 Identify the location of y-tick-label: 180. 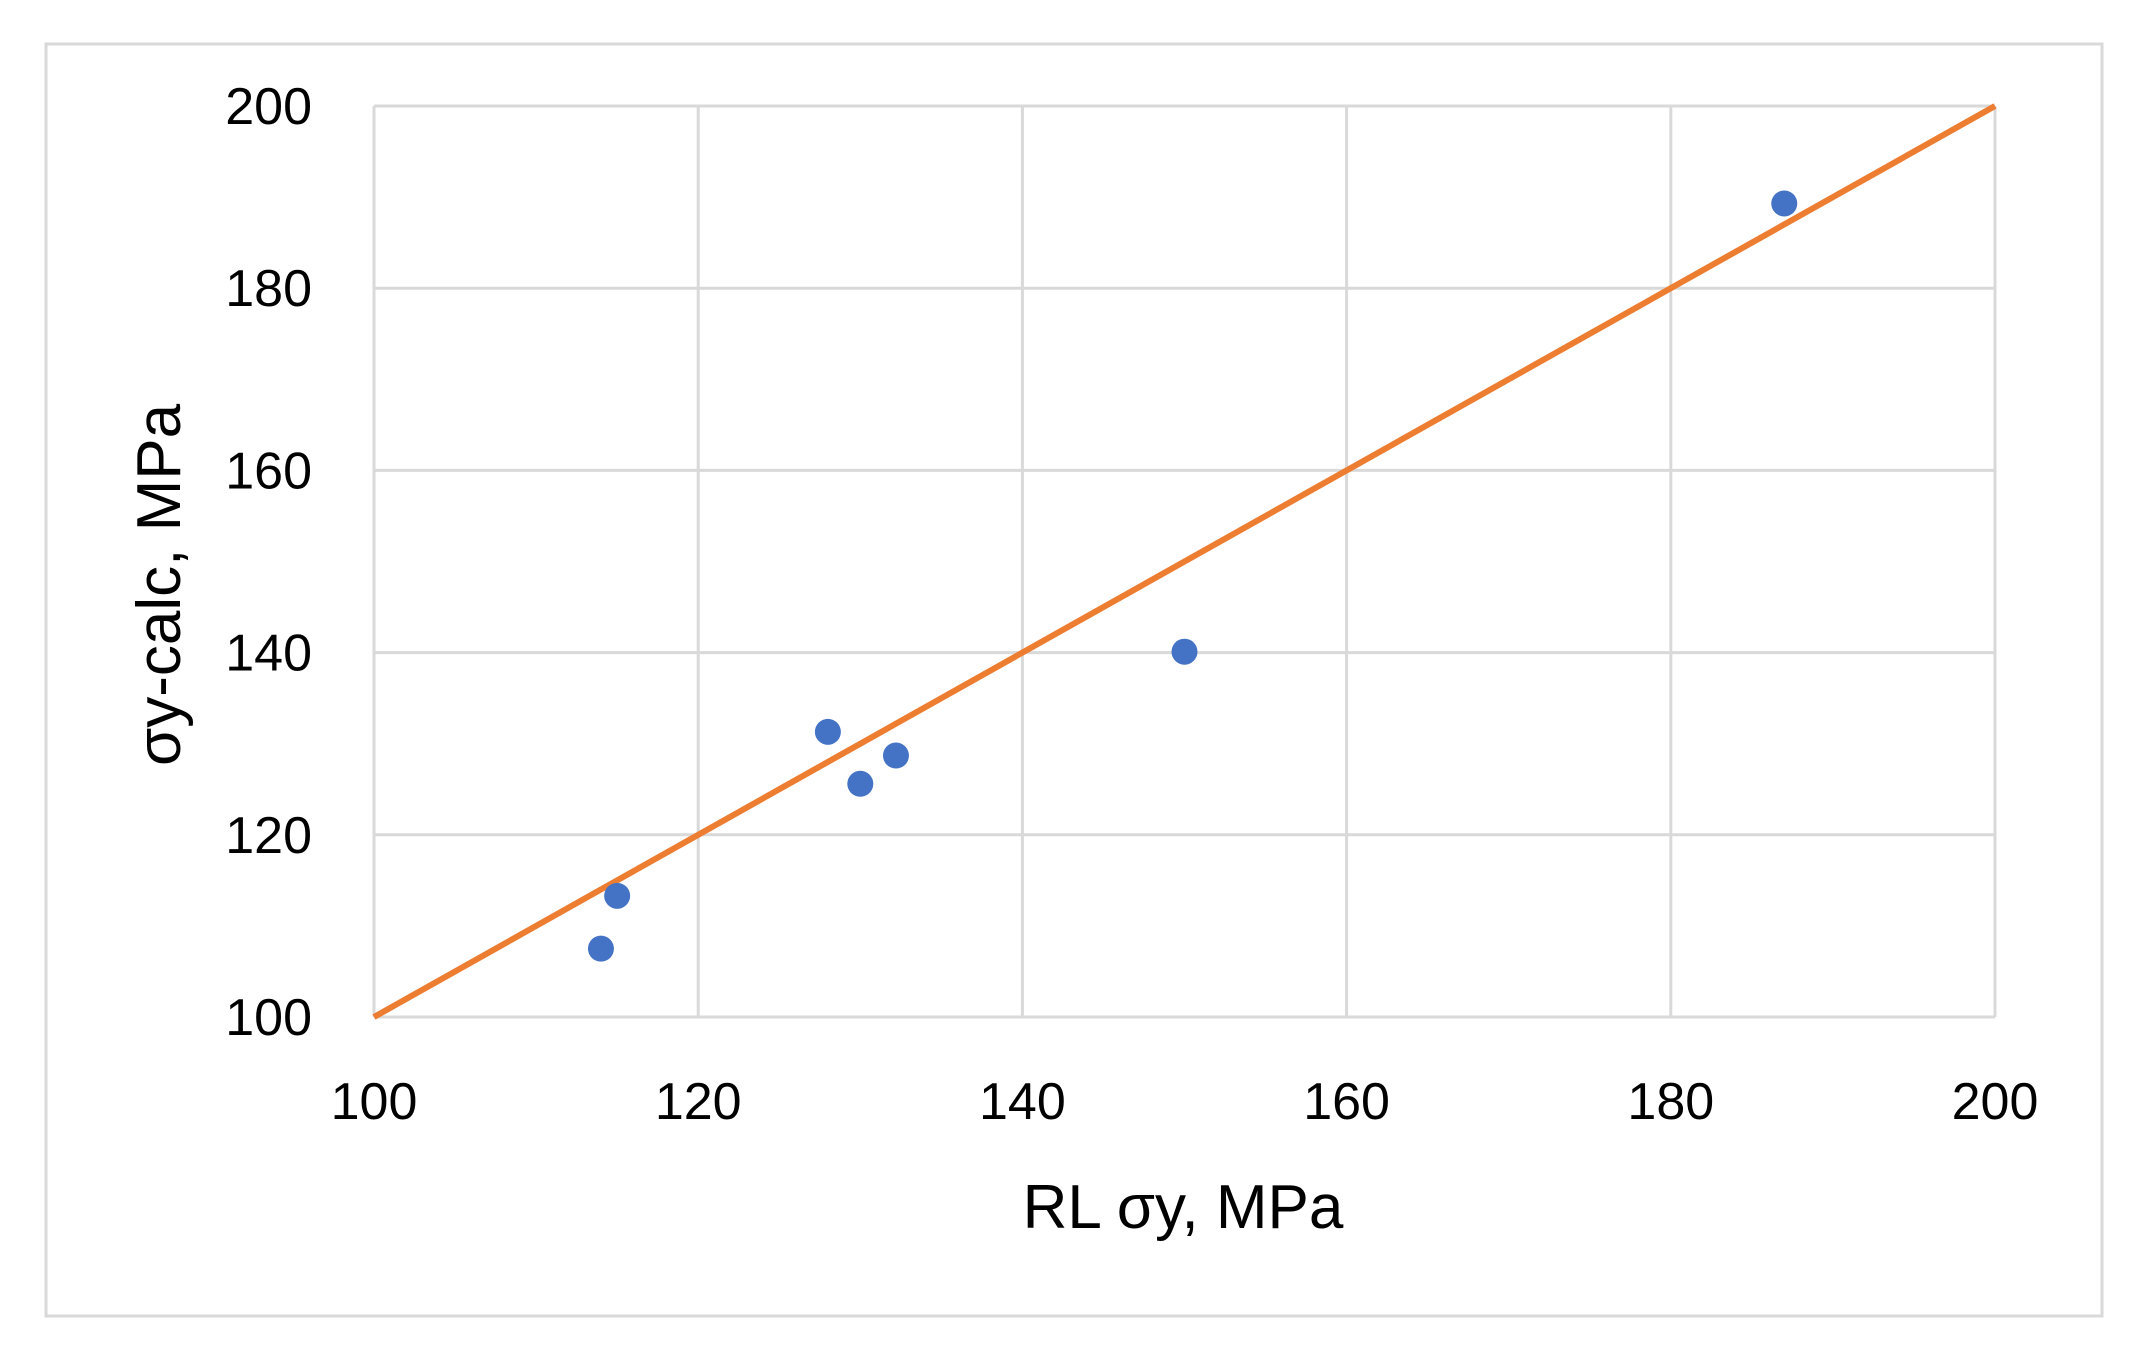
(268, 289).